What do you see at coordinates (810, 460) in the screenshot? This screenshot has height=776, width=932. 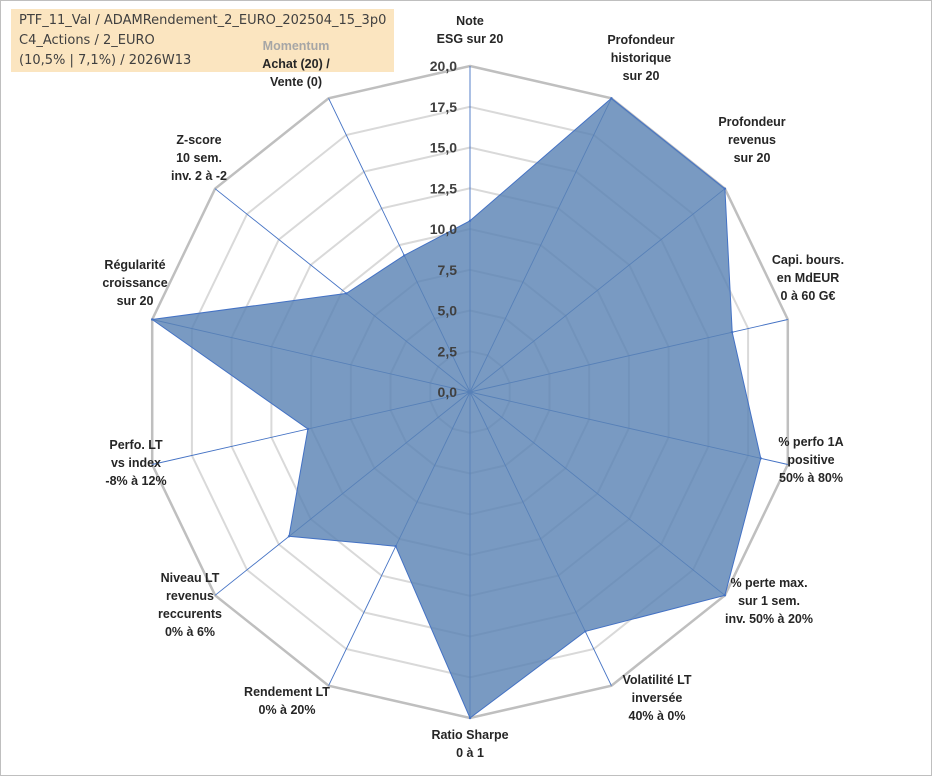 I see `axis-label-4: % perfo 1A positive 50% à 80%` at bounding box center [810, 460].